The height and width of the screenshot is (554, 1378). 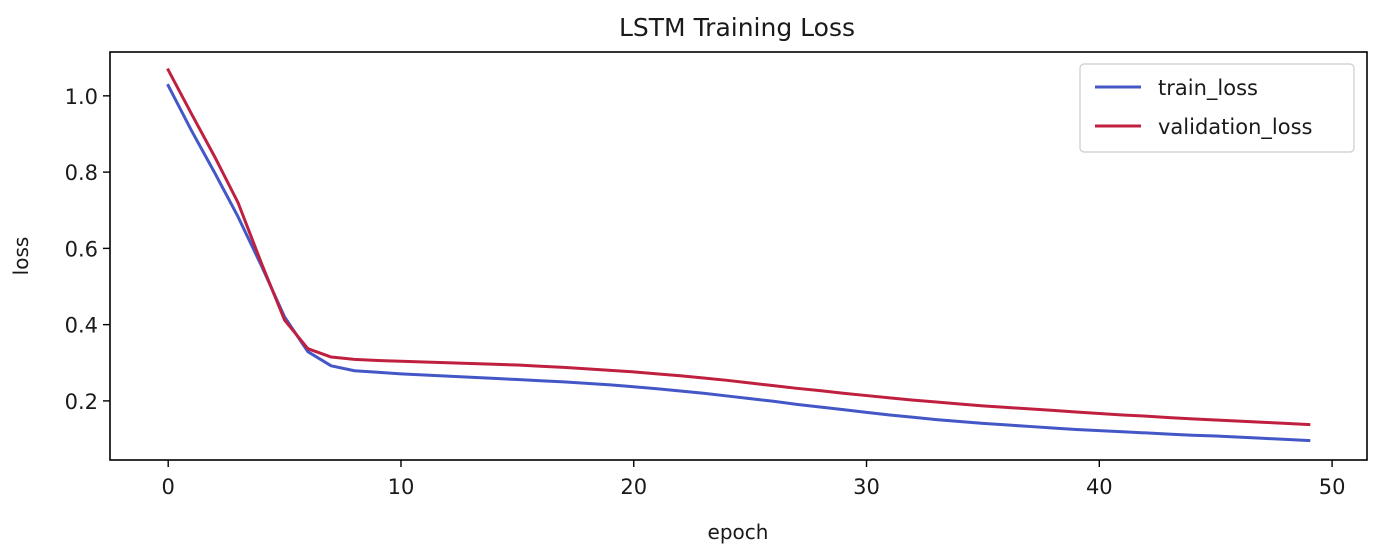 I want to click on x-tick-label: 10, so click(x=401, y=487).